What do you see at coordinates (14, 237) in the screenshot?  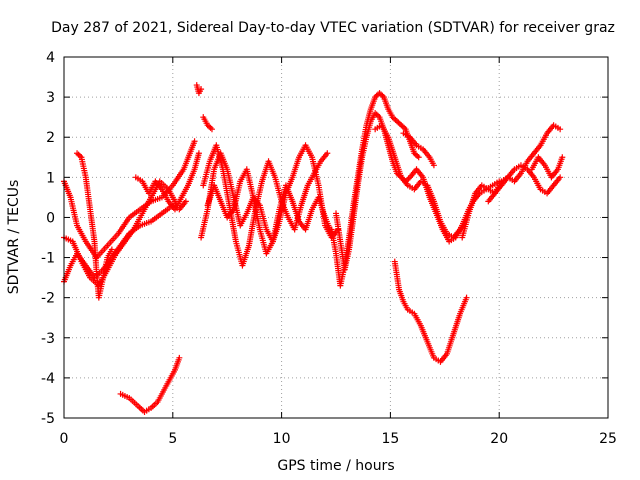 I see `y-axis-label: SDTVAR / TECUs` at bounding box center [14, 237].